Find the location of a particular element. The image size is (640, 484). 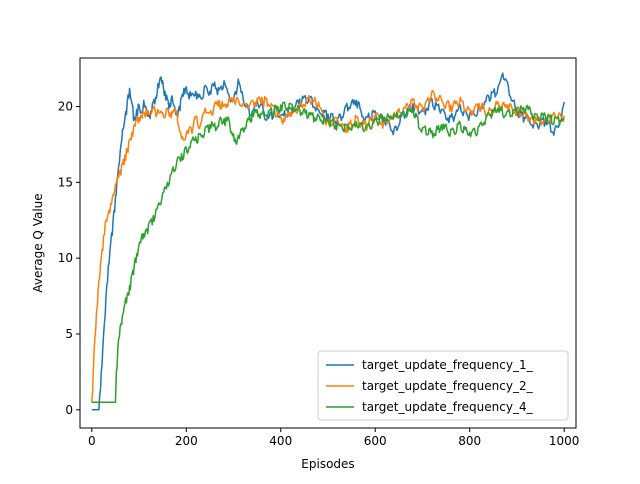

y-axis-label: Average Q Value is located at coordinates (38, 242).